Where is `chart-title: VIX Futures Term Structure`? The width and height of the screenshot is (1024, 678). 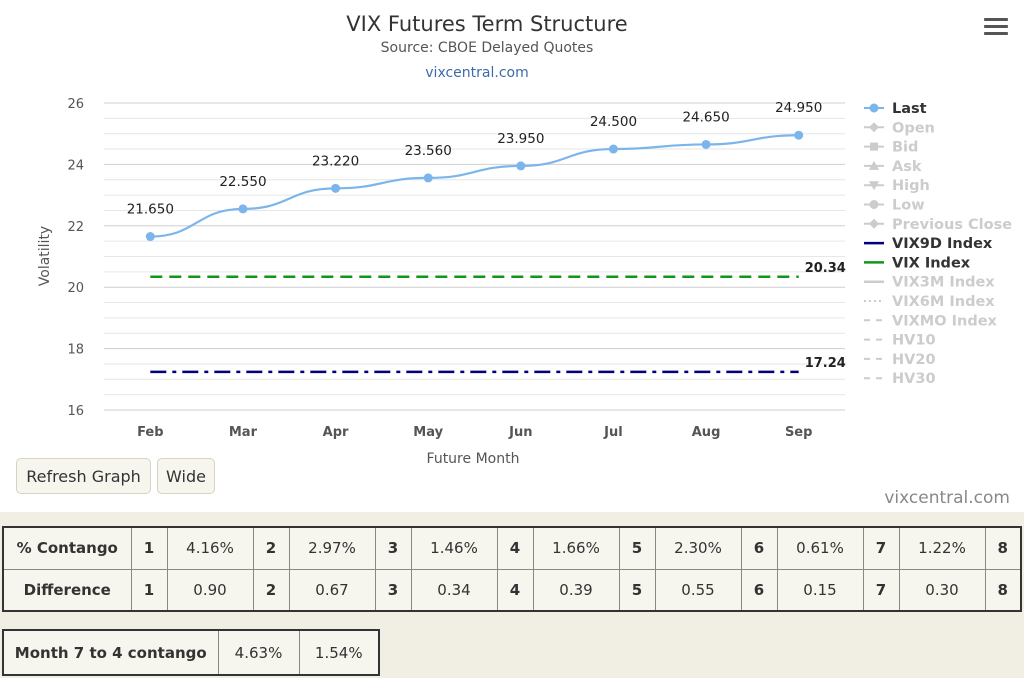 chart-title: VIX Futures Term Structure is located at coordinates (486, 24).